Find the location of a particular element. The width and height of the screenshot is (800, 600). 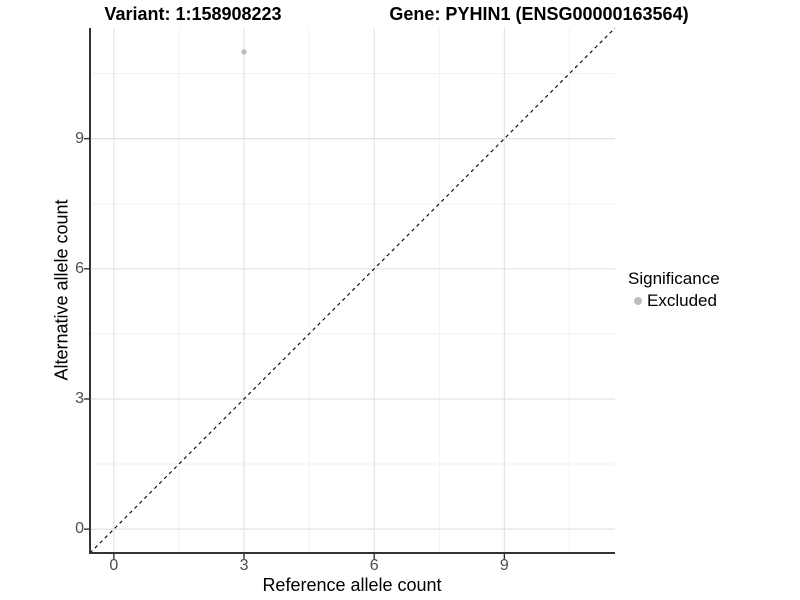

legend-item-label: Excluded is located at coordinates (682, 300).